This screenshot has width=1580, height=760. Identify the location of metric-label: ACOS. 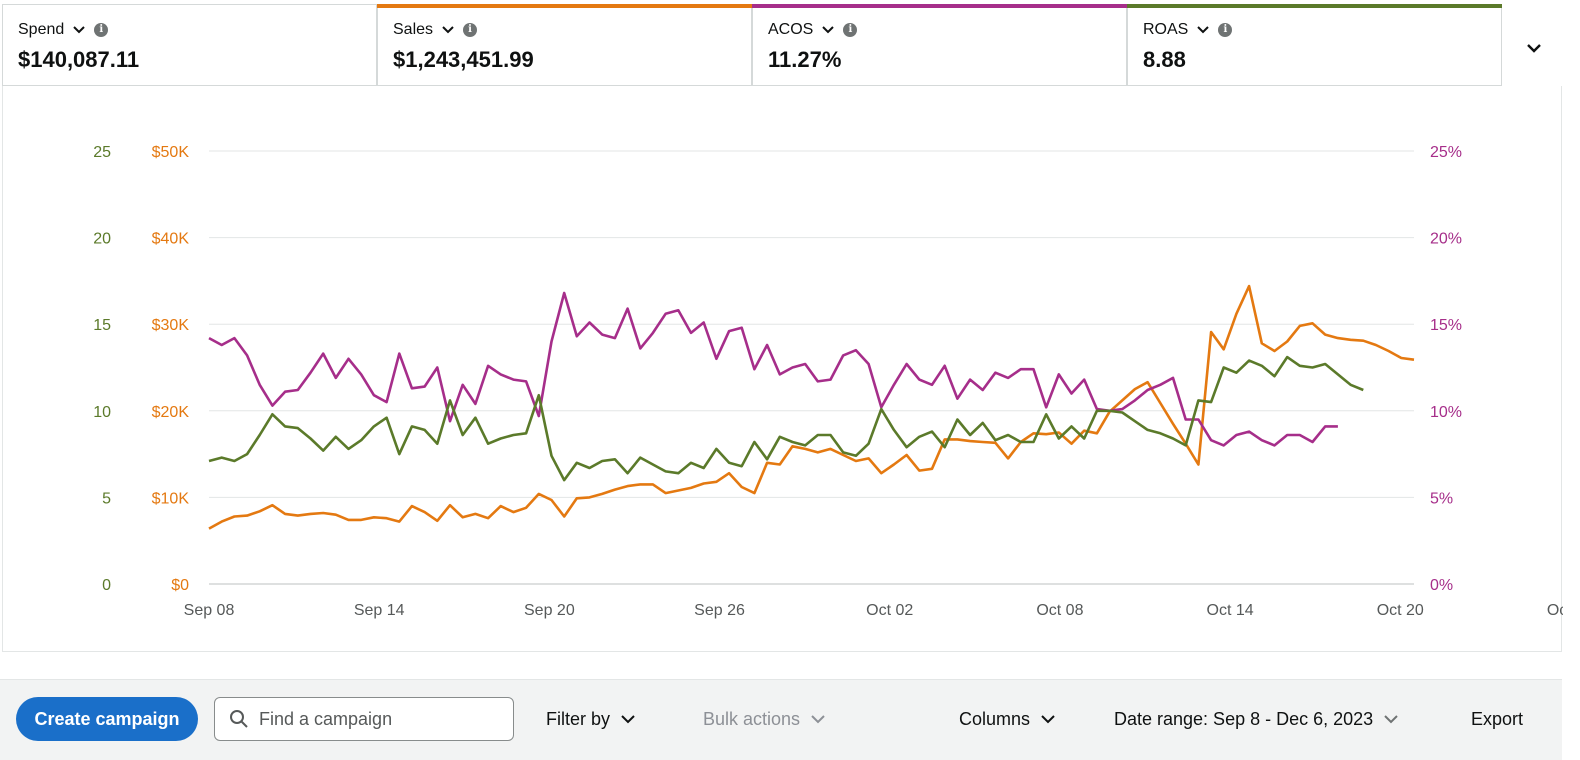
(791, 29).